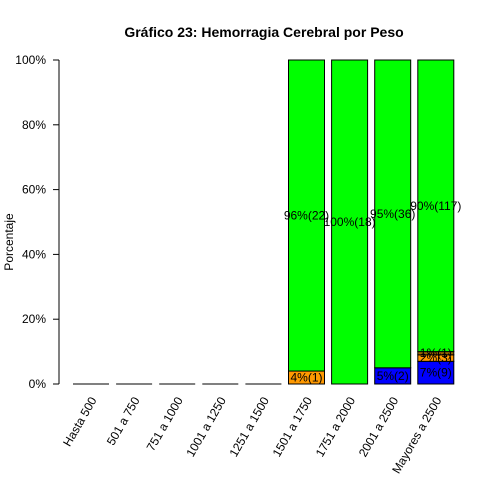  What do you see at coordinates (30, 60) in the screenshot?
I see `y-tick-label: 100%` at bounding box center [30, 60].